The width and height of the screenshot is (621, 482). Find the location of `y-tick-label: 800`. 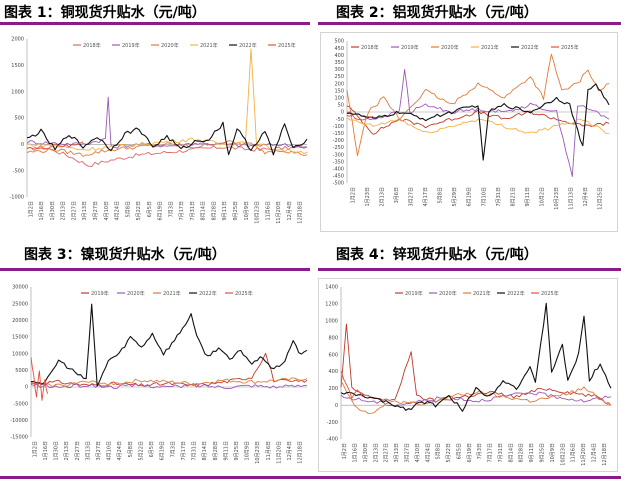

y-tick-label: 800 is located at coordinates (333, 338).